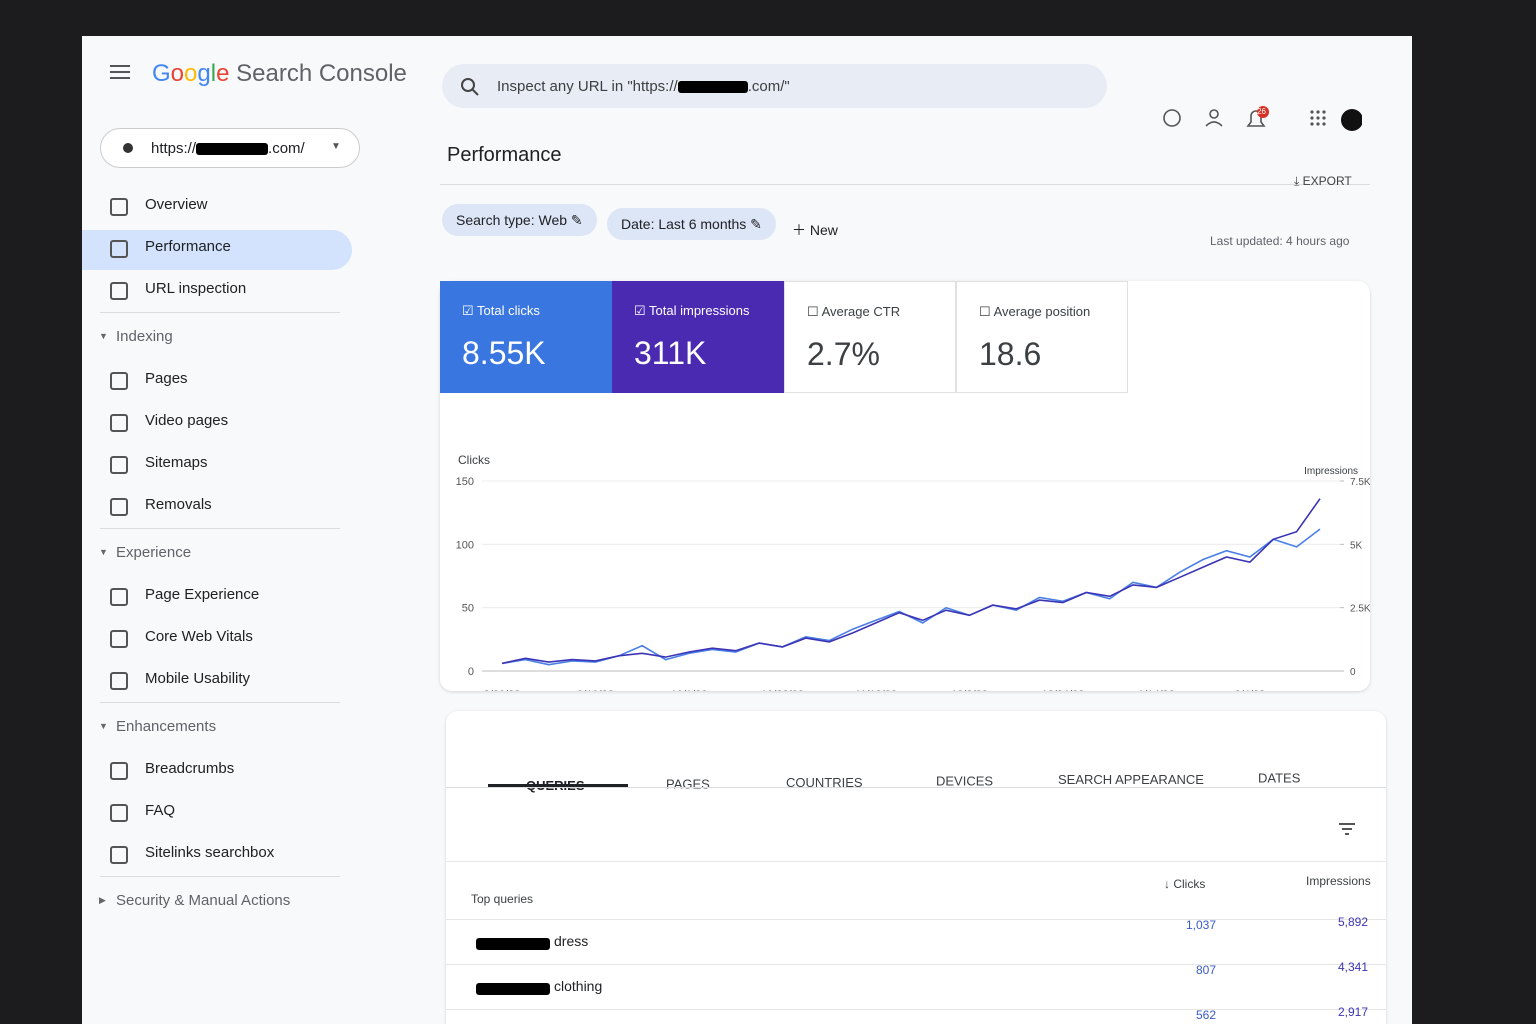 The height and width of the screenshot is (1024, 1536). I want to click on property-selector: https:// .com/ ▼, so click(230, 148).